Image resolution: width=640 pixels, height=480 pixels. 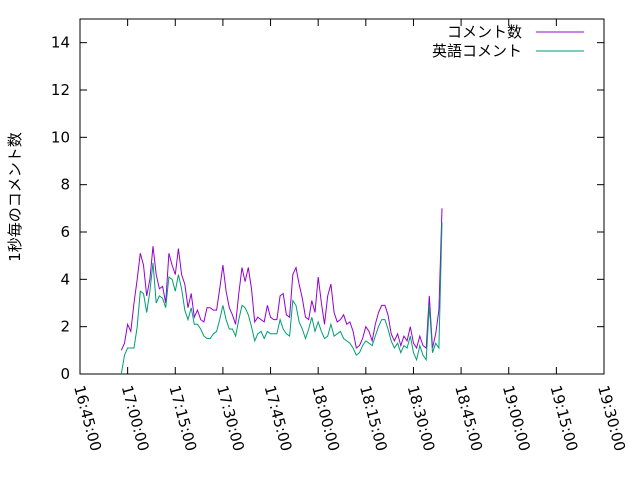 What do you see at coordinates (477, 51) in the screenshot?
I see `legend-label-2: 英語コメント` at bounding box center [477, 51].